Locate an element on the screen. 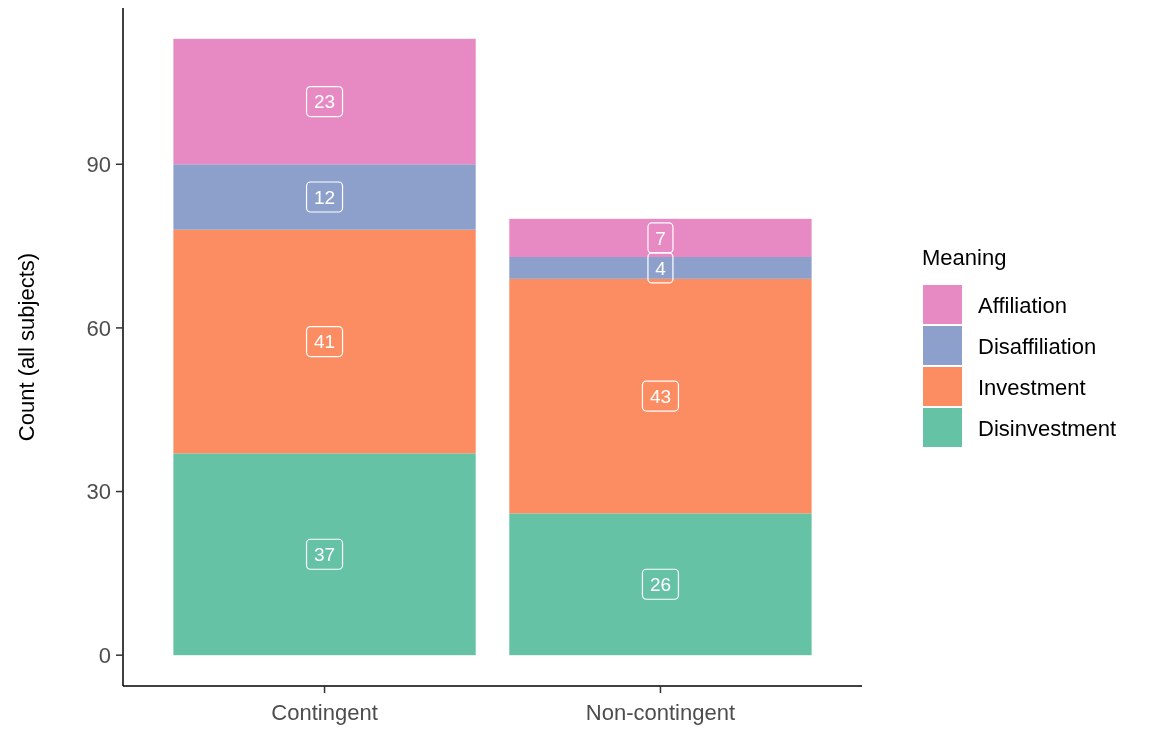 Image resolution: width=1169 pixels, height=738 pixels. y-tick-label: 0 is located at coordinates (104, 655).